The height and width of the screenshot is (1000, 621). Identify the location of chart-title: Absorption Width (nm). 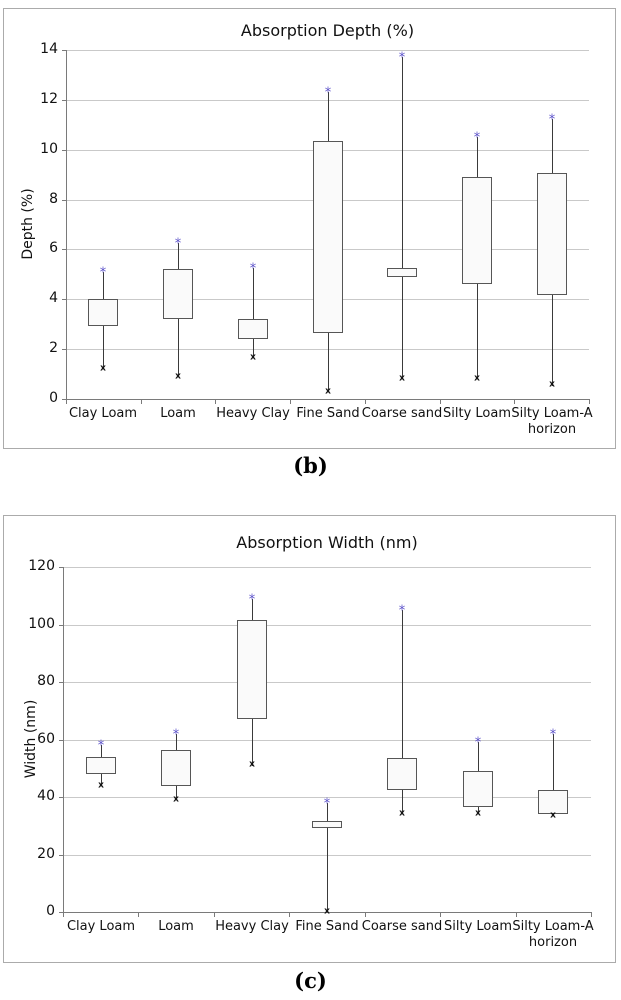
(327, 542).